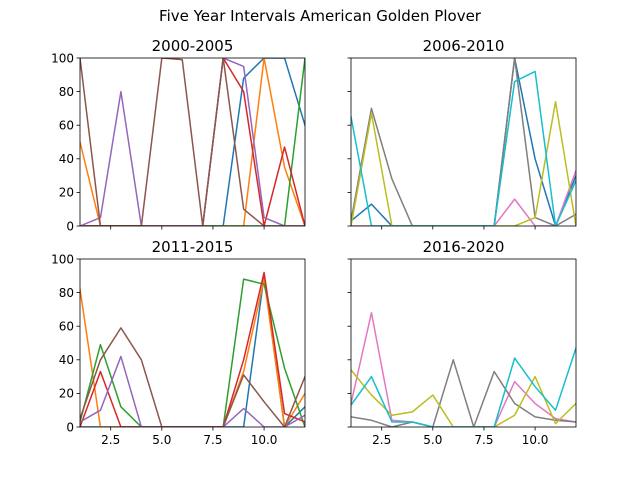 This screenshot has height=480, width=640. I want to click on panel-4-series-3-line, so click(463, 397).